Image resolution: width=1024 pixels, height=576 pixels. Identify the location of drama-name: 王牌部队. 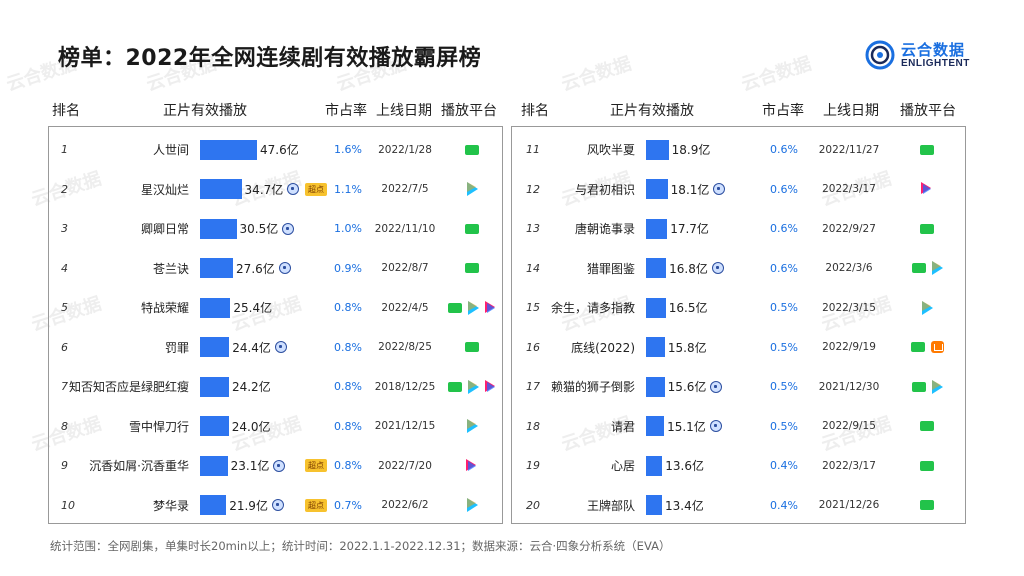
(610, 505).